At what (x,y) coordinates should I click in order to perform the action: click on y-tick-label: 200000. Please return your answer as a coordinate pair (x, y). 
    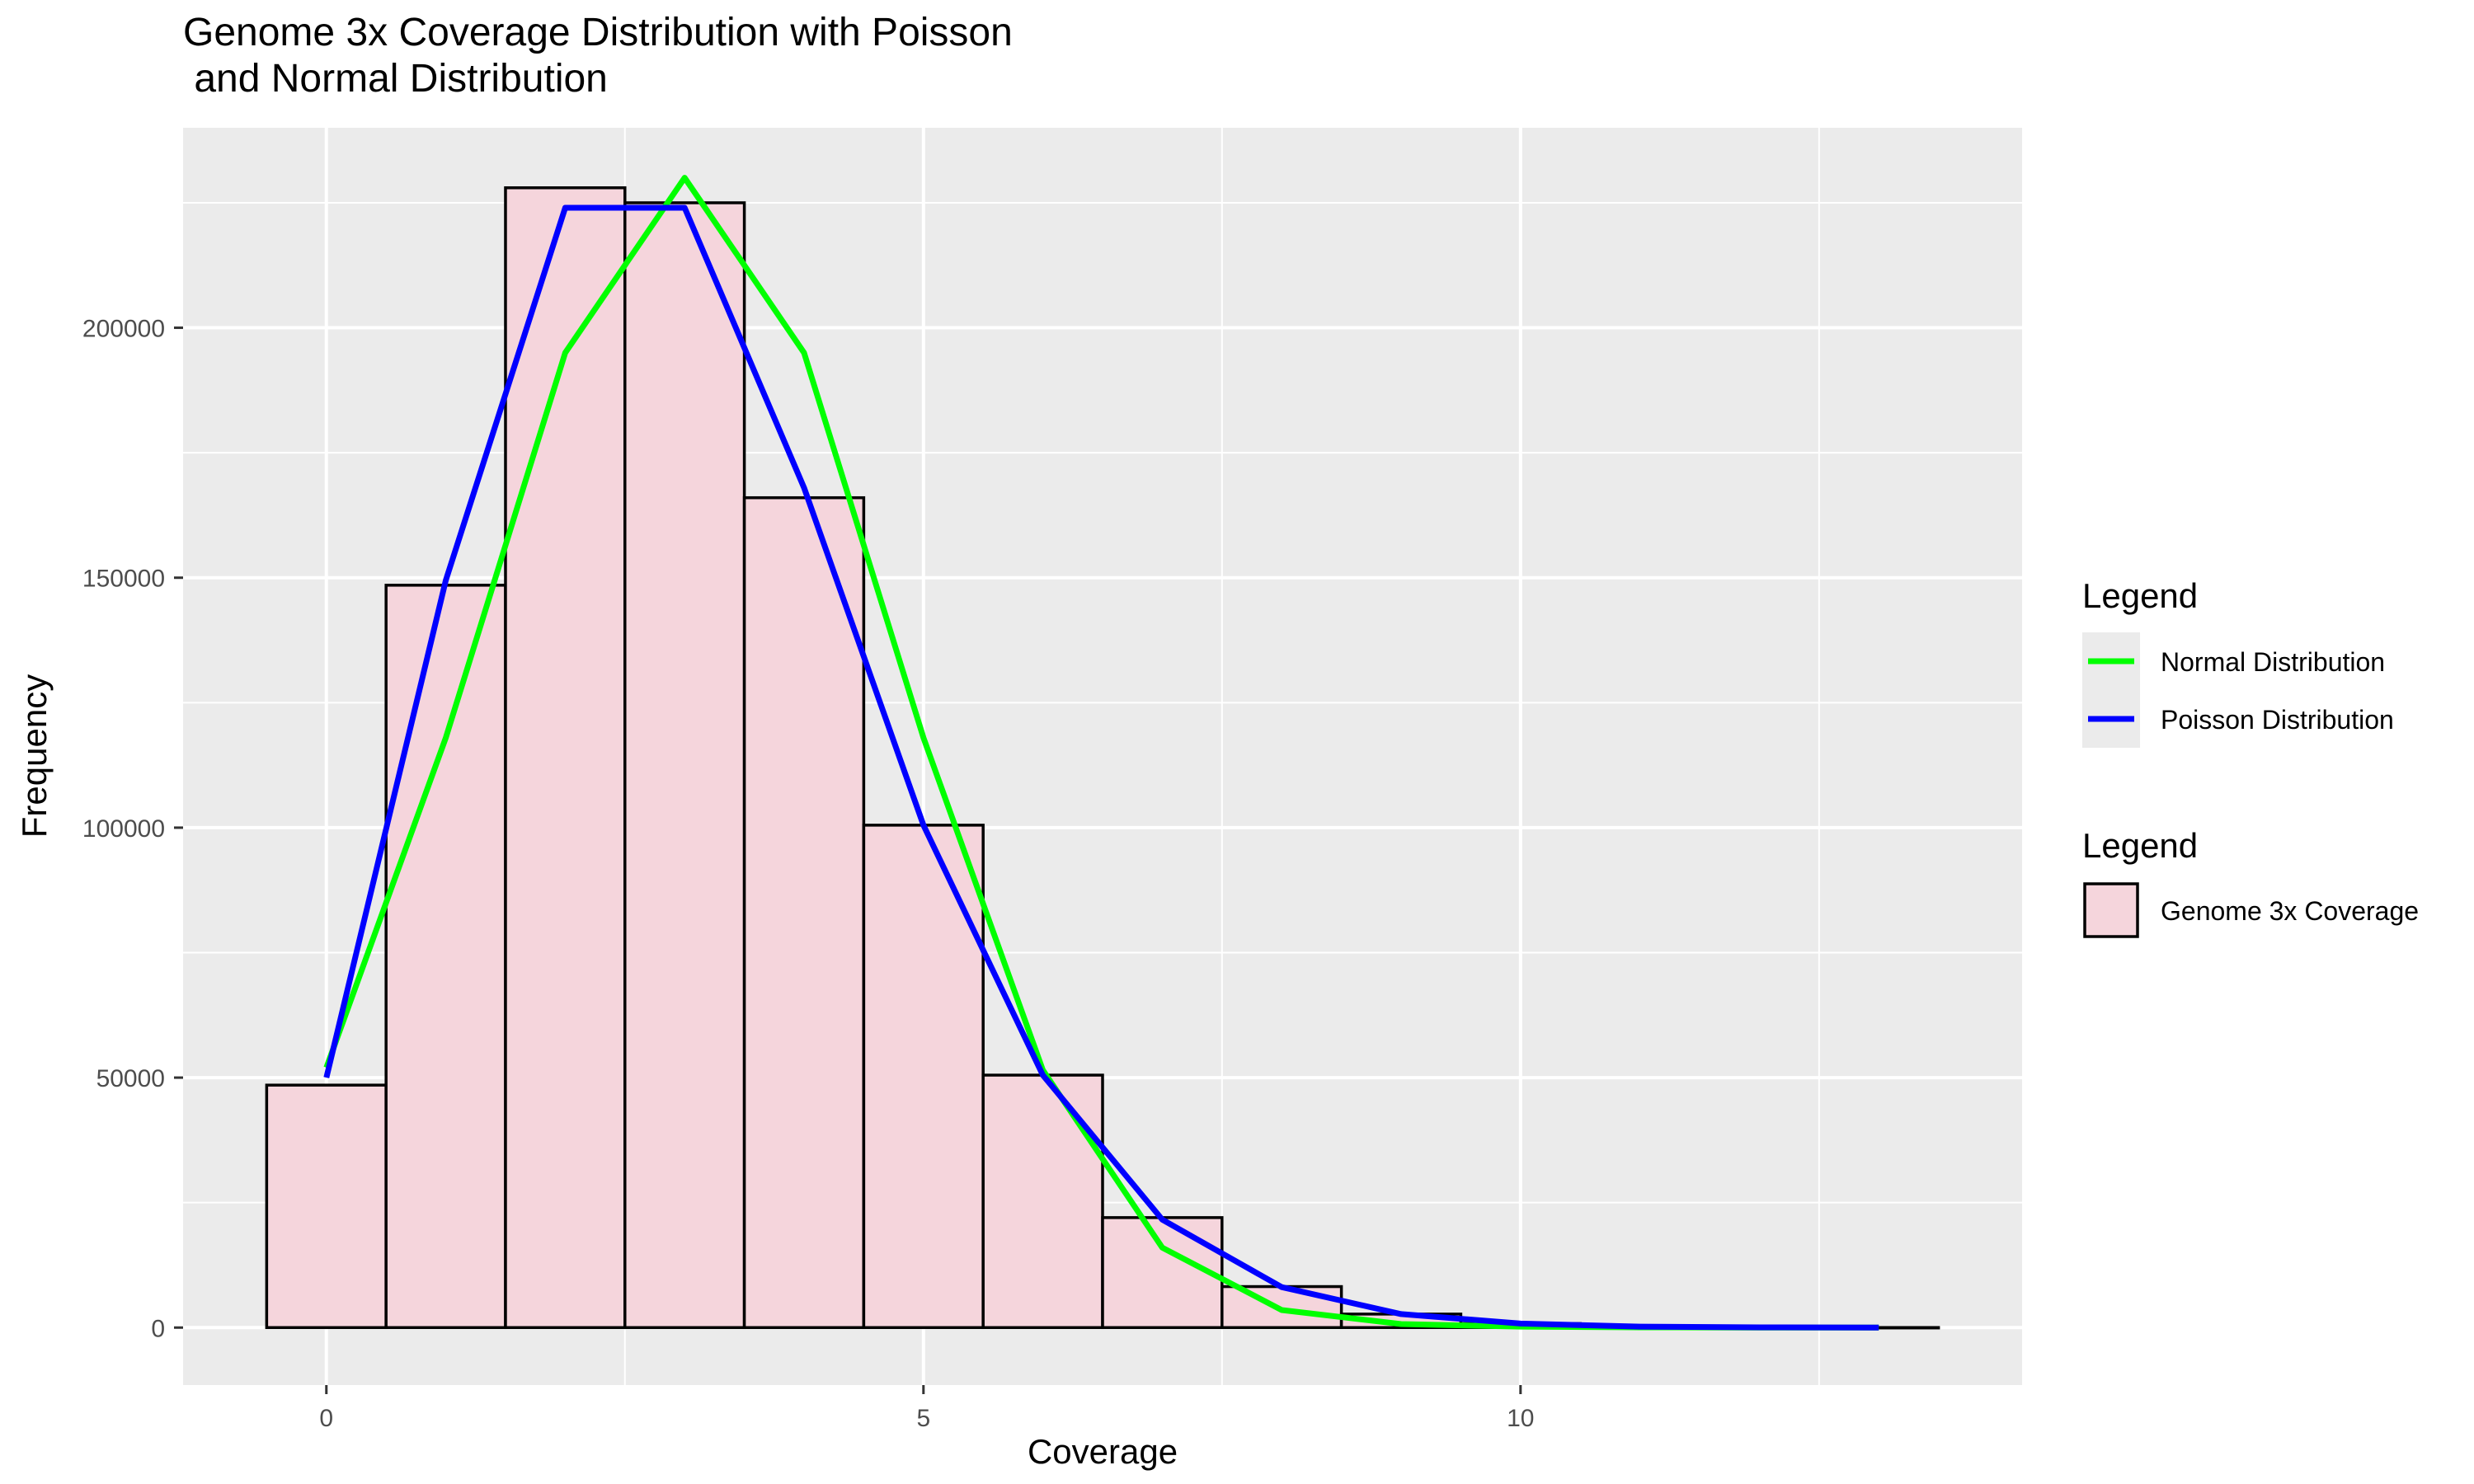
    Looking at the image, I should click on (123, 329).